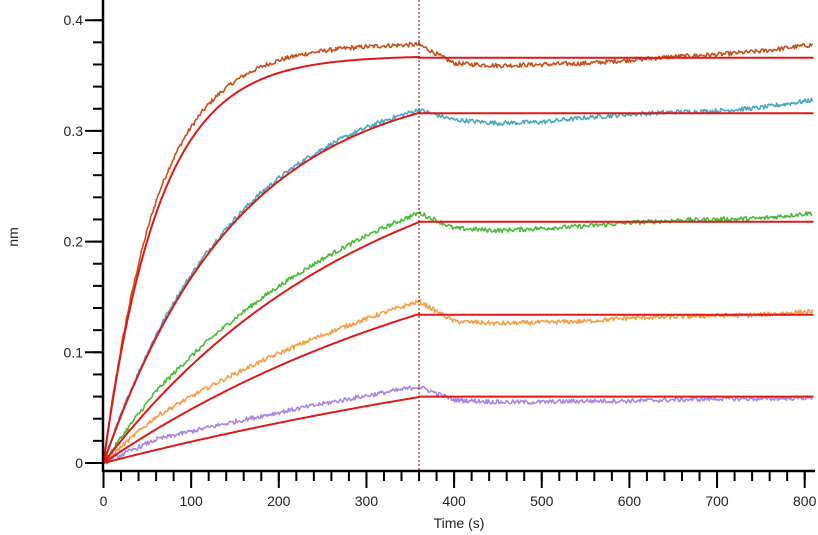  I want to click on y-tick-label: 0.2, so click(74, 242).